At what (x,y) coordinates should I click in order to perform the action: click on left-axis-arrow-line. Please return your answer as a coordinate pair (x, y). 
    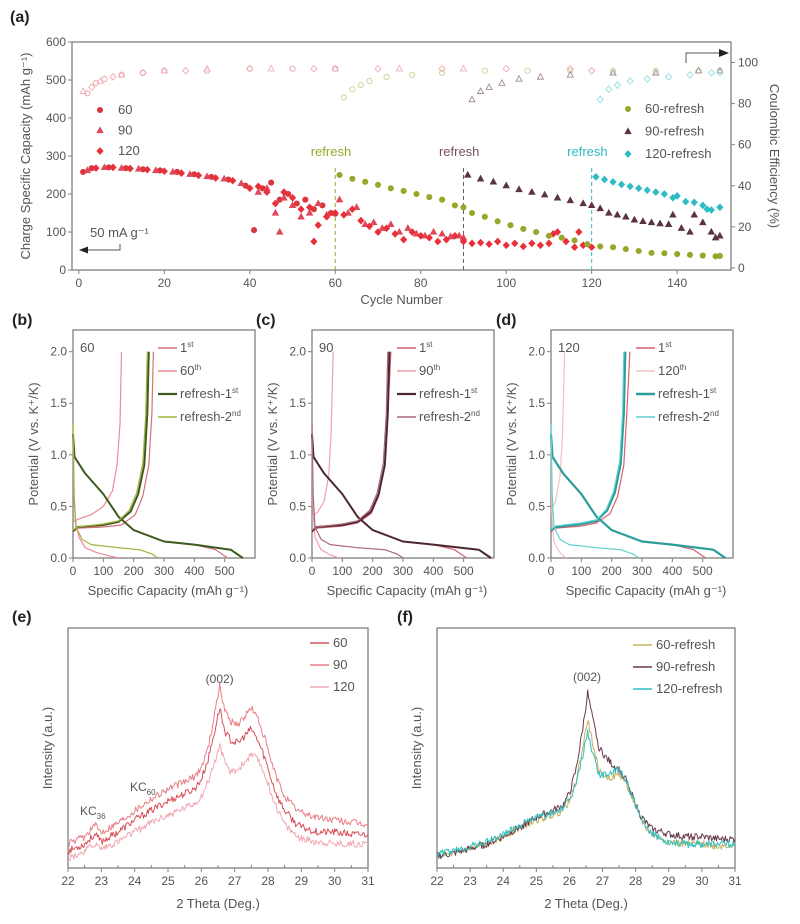
    Looking at the image, I should click on (103, 247).